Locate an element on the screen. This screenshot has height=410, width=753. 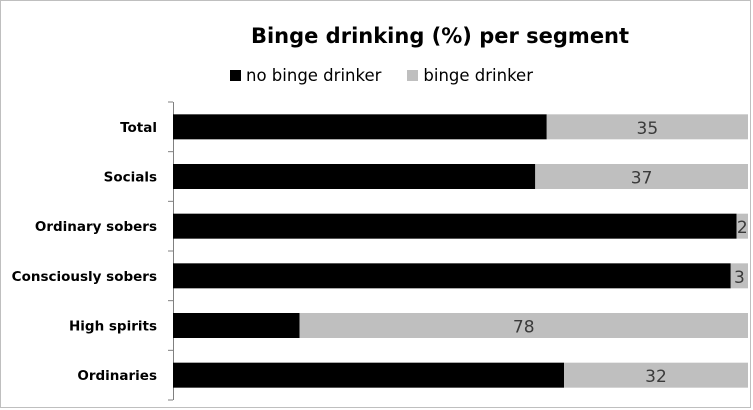
data-label-binge-drinker-ordinaries: 32 is located at coordinates (656, 377).